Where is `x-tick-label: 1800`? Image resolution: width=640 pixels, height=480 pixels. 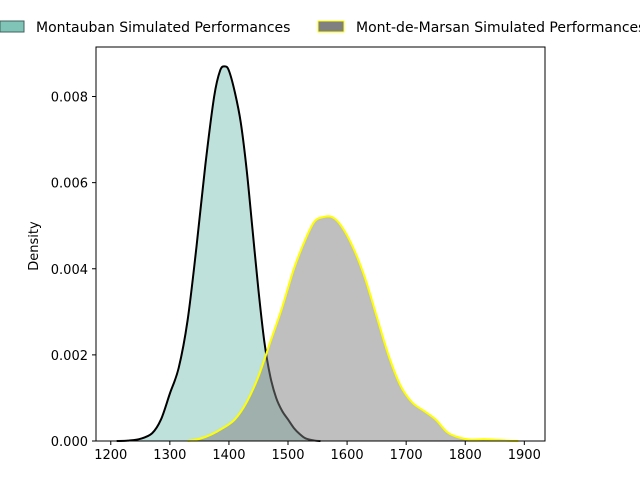
x-tick-label: 1800 is located at coordinates (465, 455).